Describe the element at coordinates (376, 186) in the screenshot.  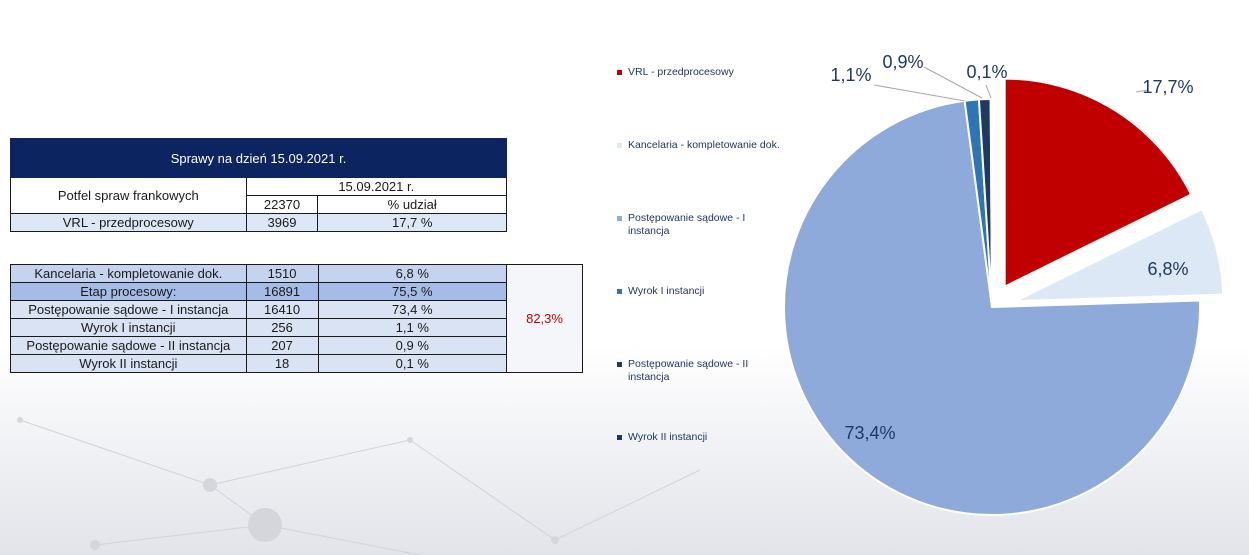
I see `date-header: 15.09.2021 r.` at that location.